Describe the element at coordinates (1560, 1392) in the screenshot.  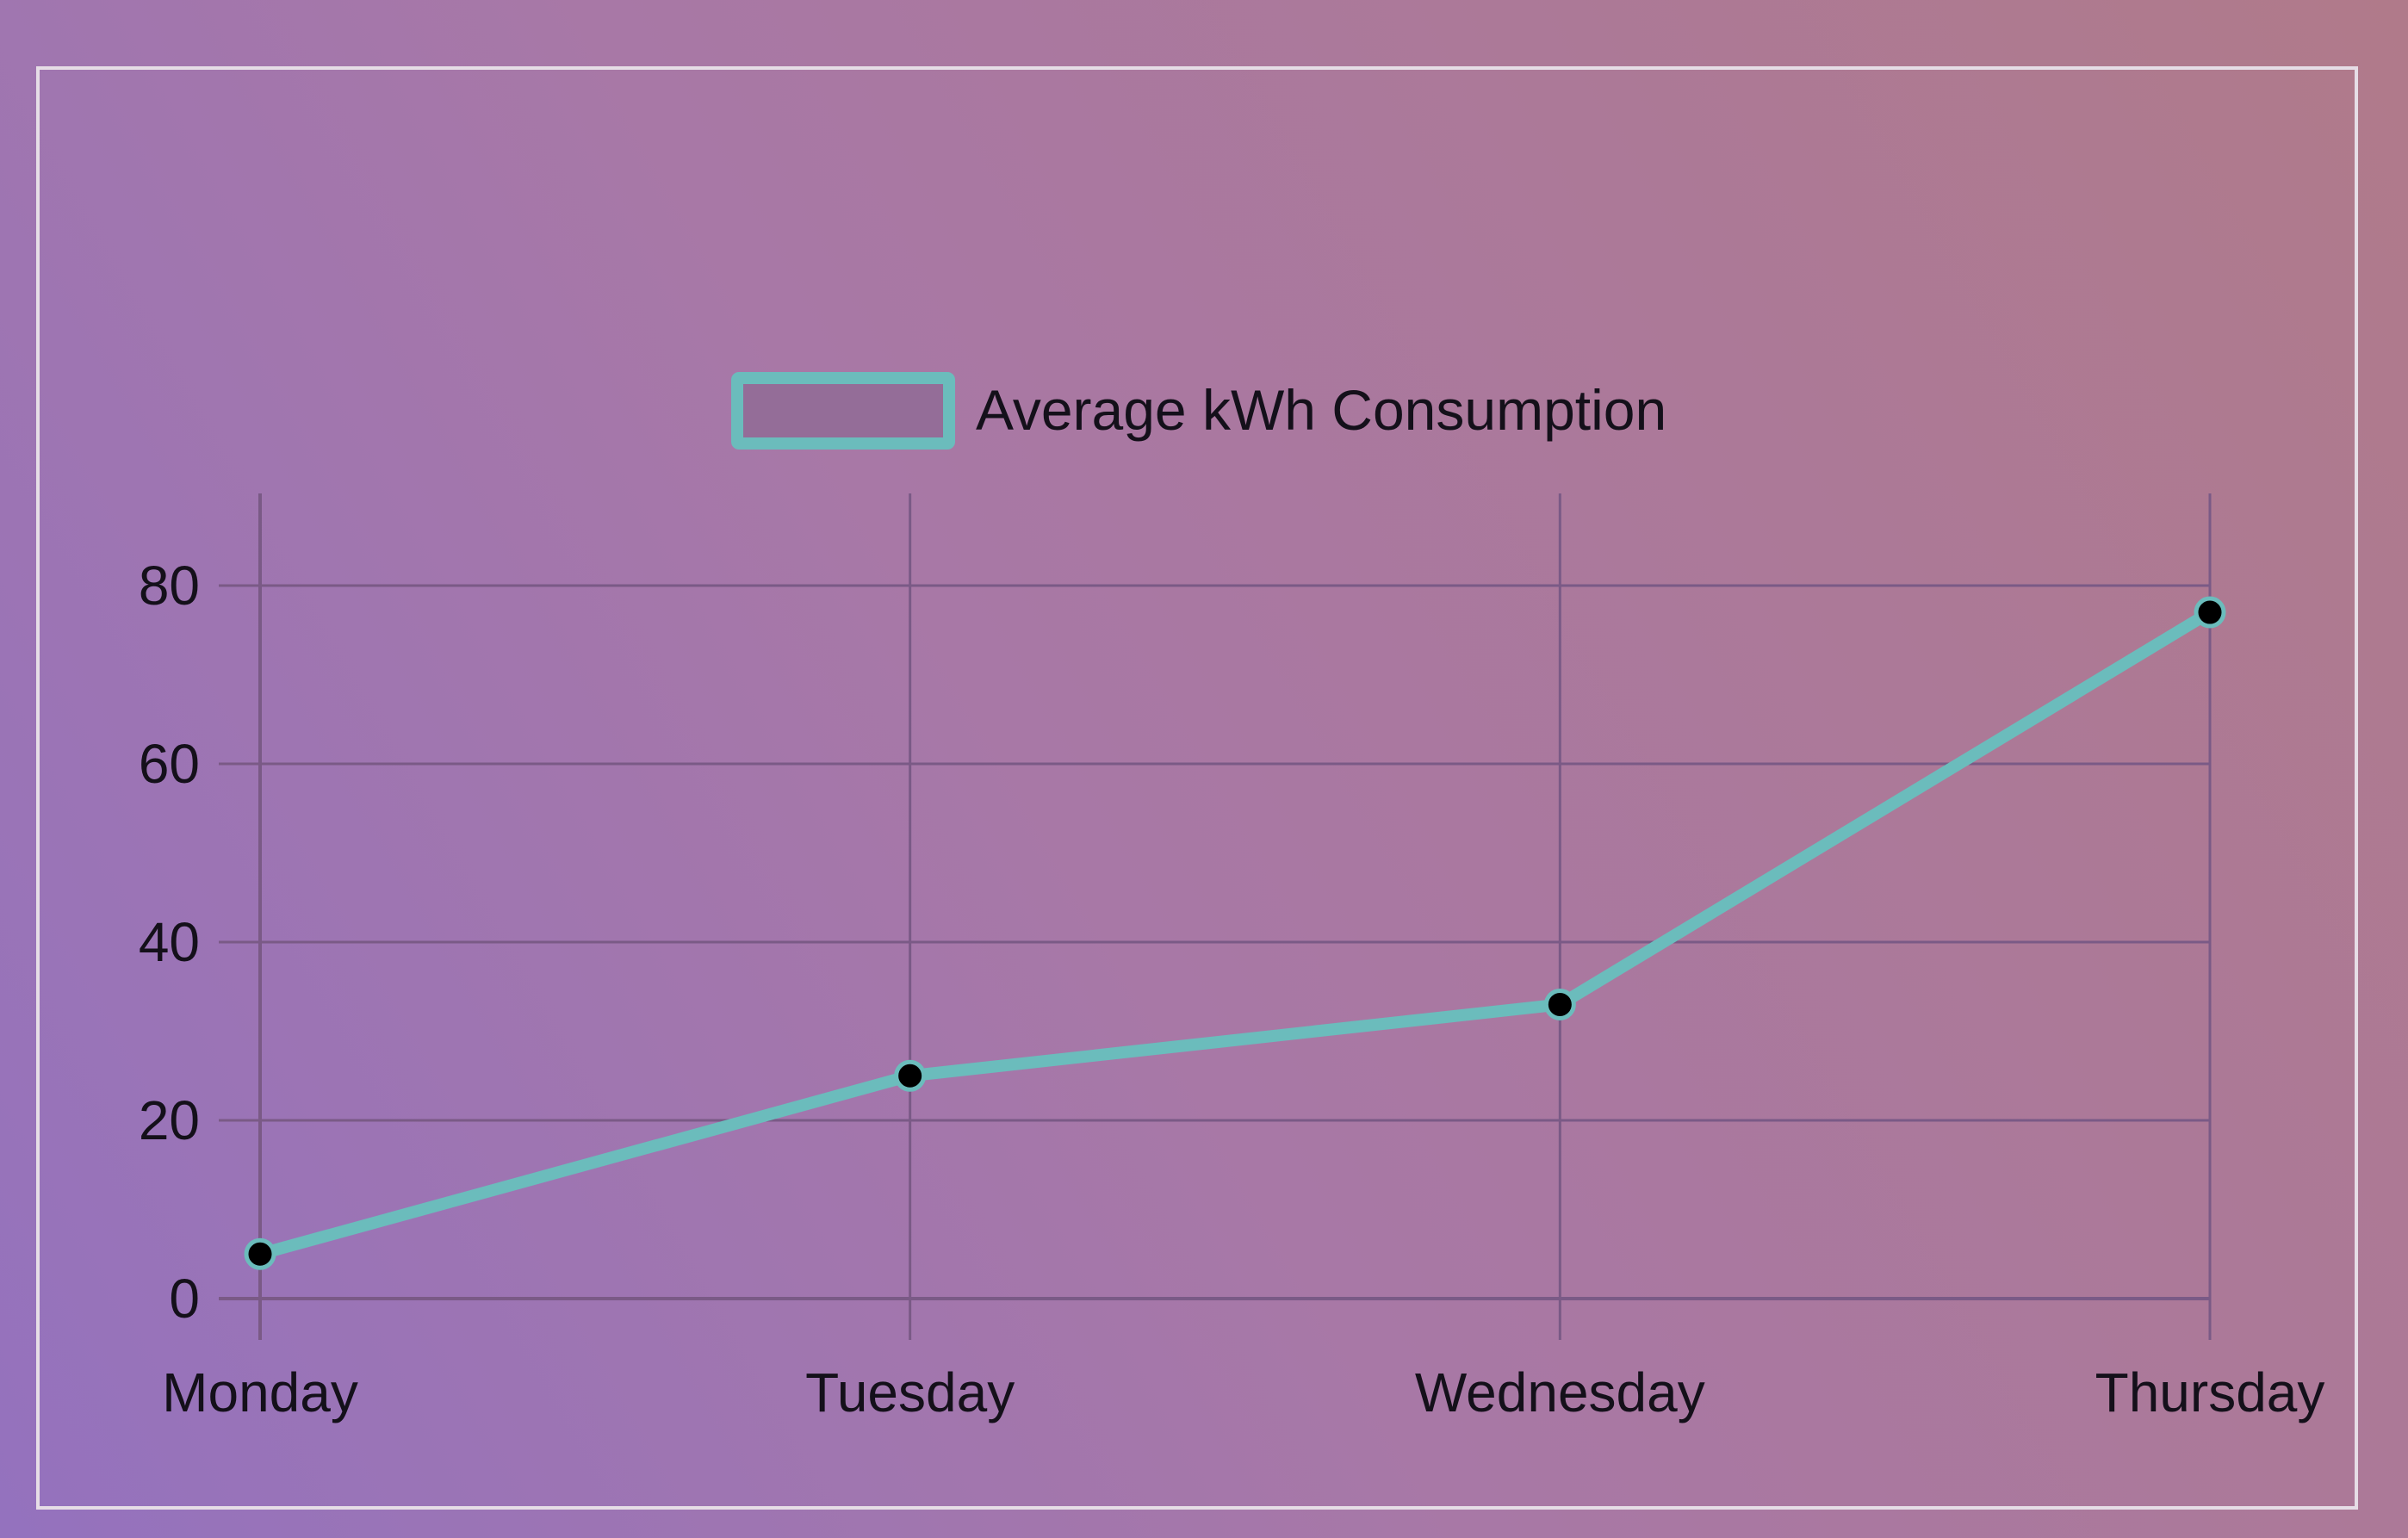
I see `x-tick-label: Wednesday` at that location.